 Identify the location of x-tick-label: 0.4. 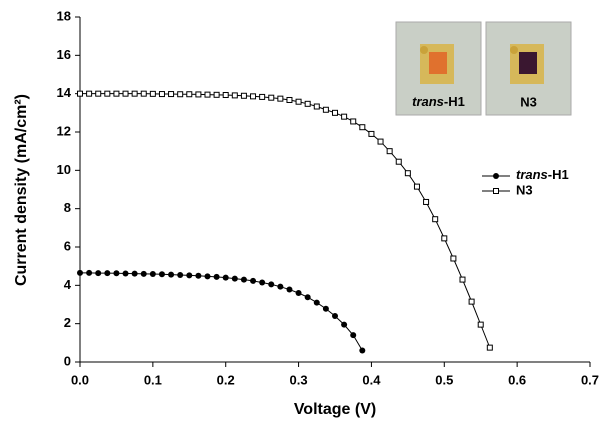
(371, 379).